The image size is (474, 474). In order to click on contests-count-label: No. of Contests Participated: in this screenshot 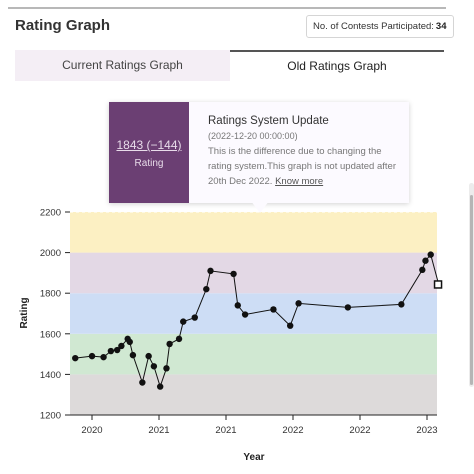, I will do `click(373, 26)`.